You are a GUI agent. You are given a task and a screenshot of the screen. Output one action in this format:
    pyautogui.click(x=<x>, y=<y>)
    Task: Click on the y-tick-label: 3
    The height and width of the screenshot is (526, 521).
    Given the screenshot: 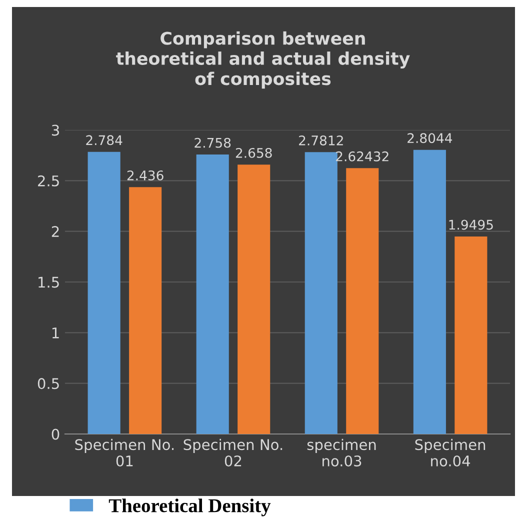 What is the action you would take?
    pyautogui.click(x=55, y=130)
    